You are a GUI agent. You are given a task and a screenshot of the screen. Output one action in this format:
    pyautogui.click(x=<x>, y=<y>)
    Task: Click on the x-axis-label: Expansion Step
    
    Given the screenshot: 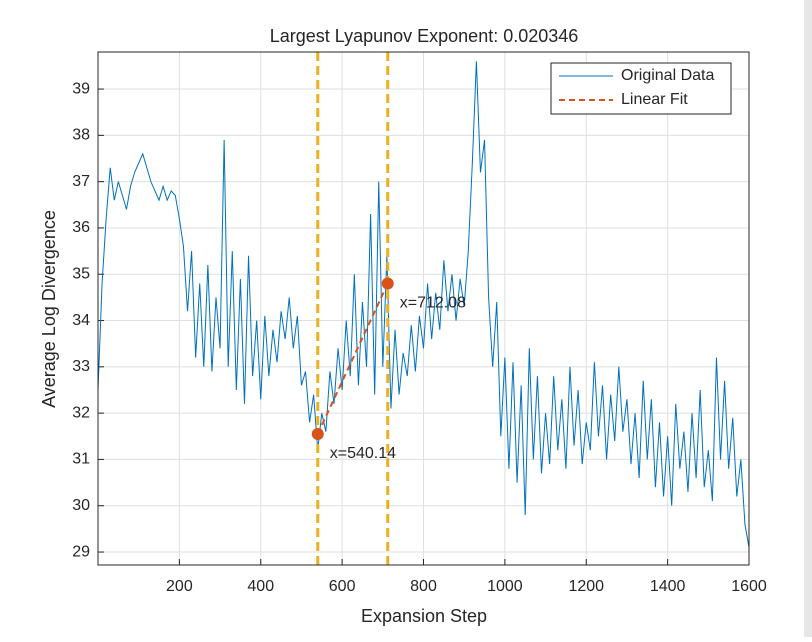 What is the action you would take?
    pyautogui.click(x=424, y=616)
    